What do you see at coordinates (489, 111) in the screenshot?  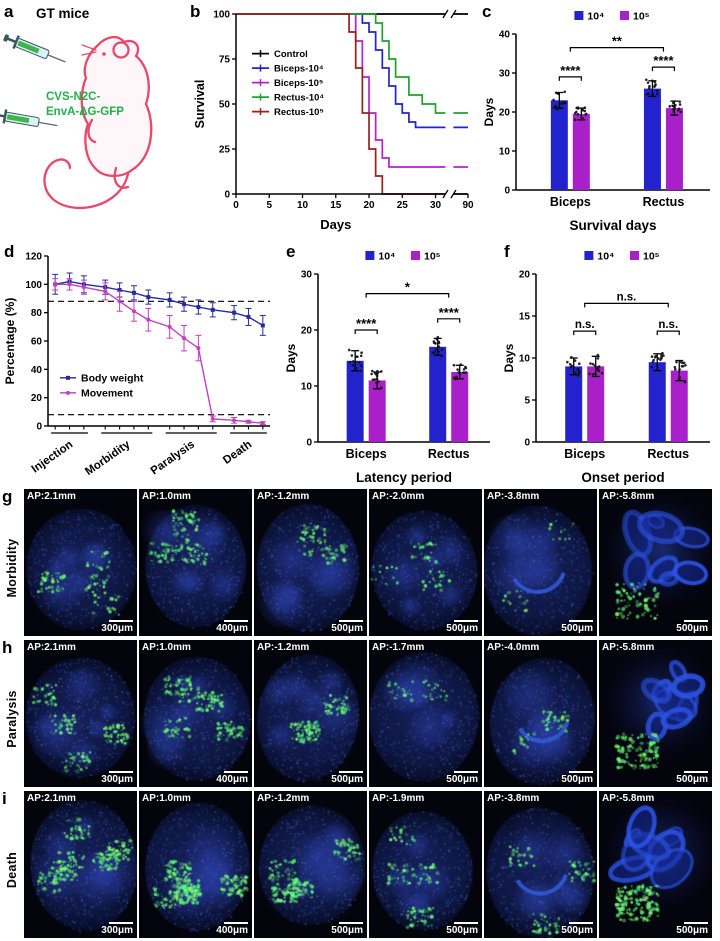 I see `y-axis-title: Days` at bounding box center [489, 111].